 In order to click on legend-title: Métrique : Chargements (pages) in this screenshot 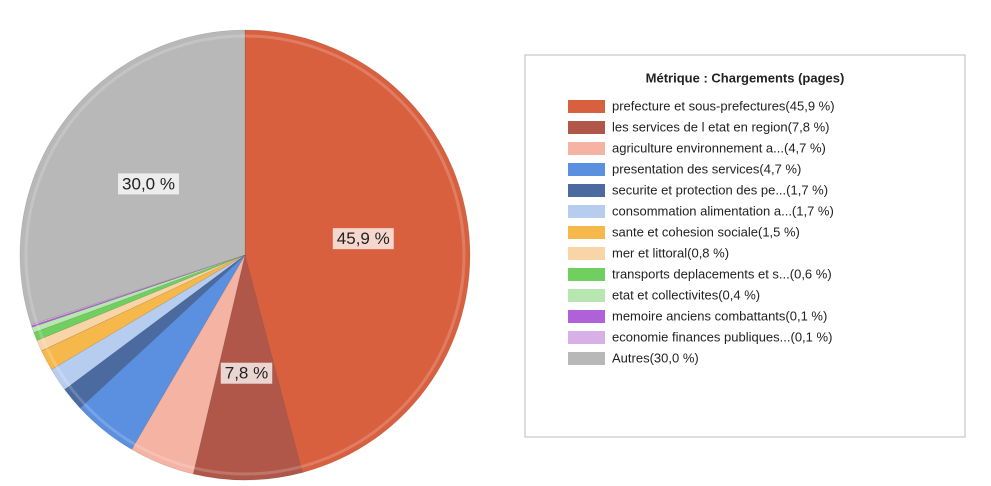, I will do `click(745, 77)`.